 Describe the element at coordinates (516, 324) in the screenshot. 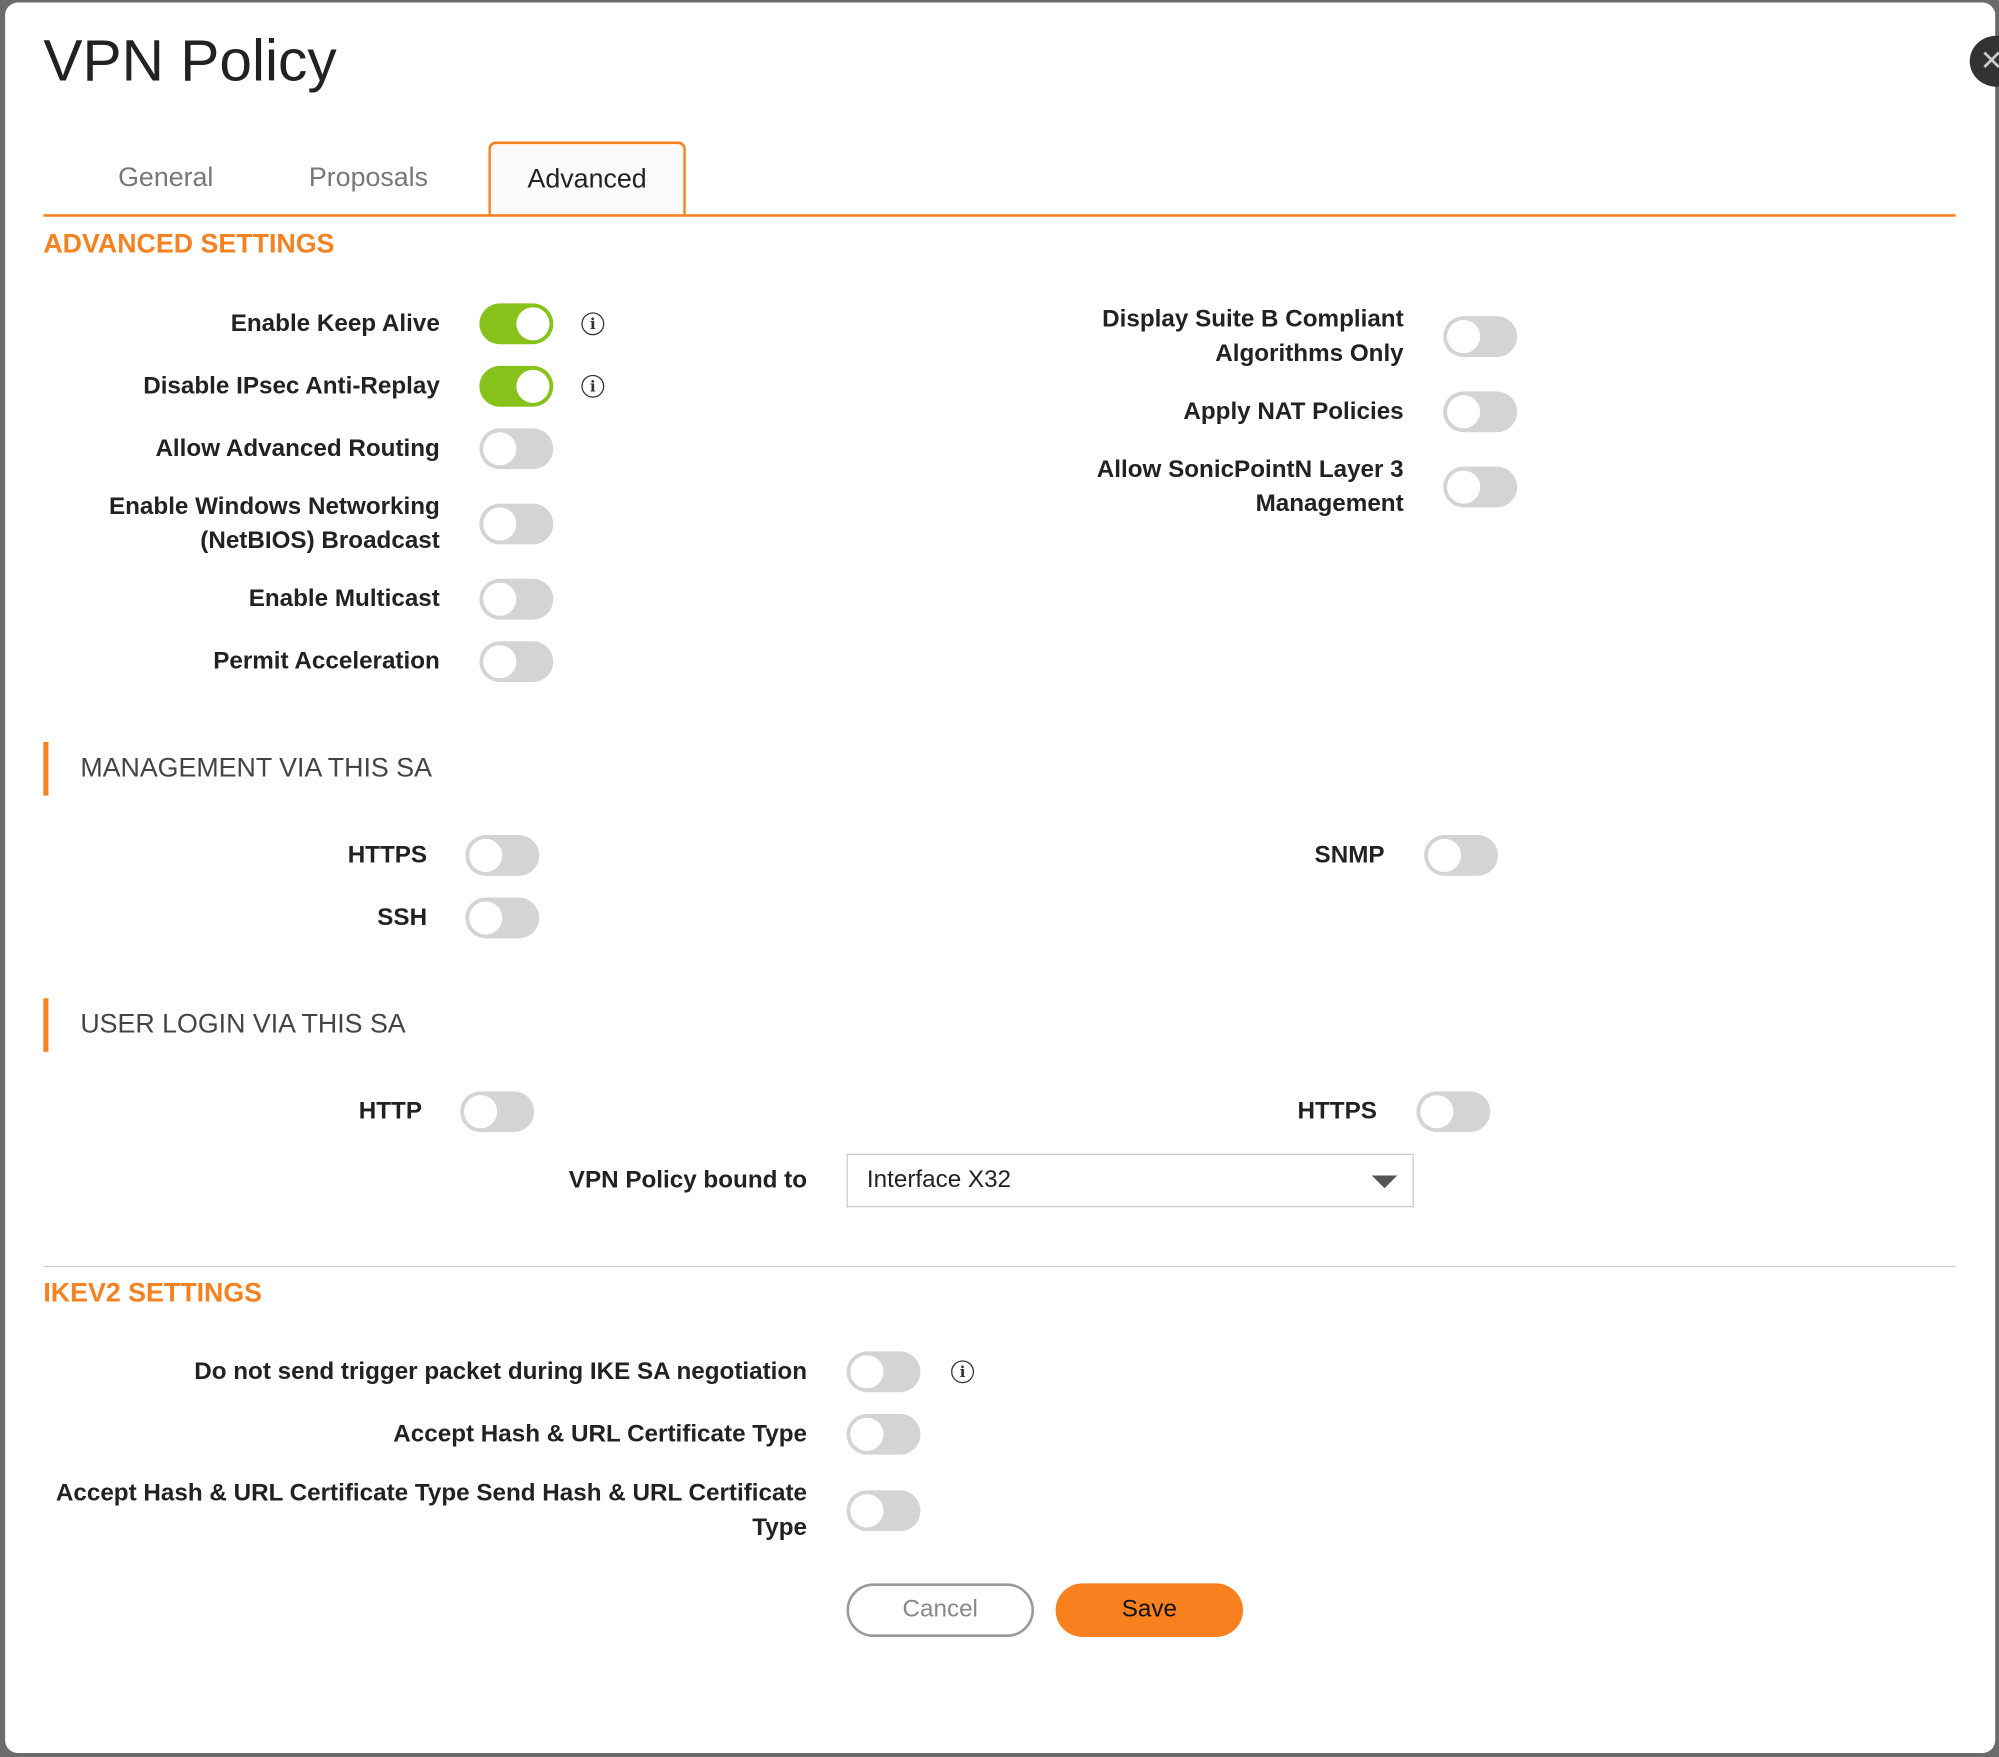

I see `enable-keep-alive-toggle` at that location.